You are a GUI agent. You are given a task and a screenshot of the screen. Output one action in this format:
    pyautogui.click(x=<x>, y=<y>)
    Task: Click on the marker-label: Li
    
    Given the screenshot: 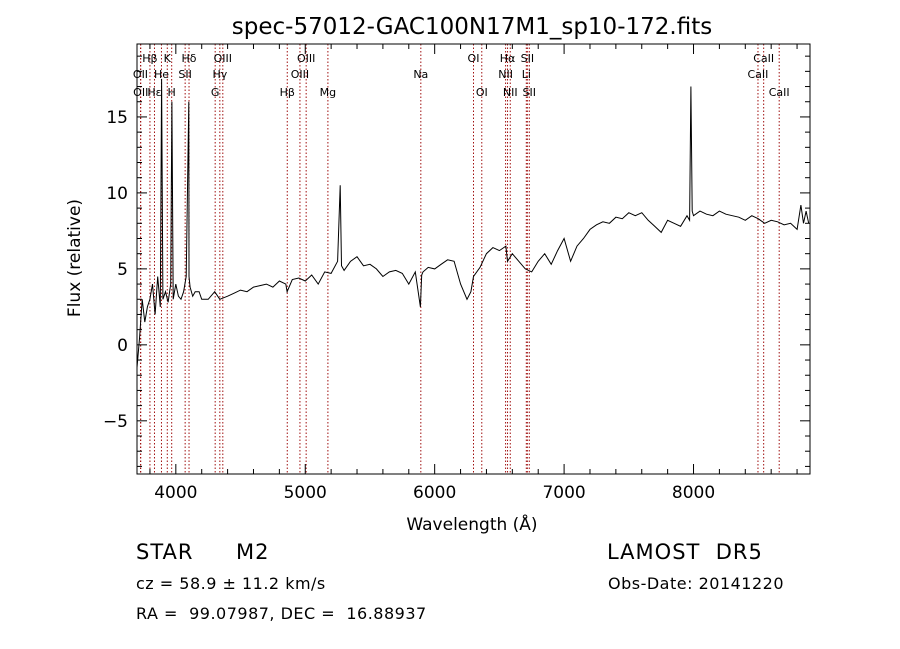 What is the action you would take?
    pyautogui.click(x=526, y=74)
    